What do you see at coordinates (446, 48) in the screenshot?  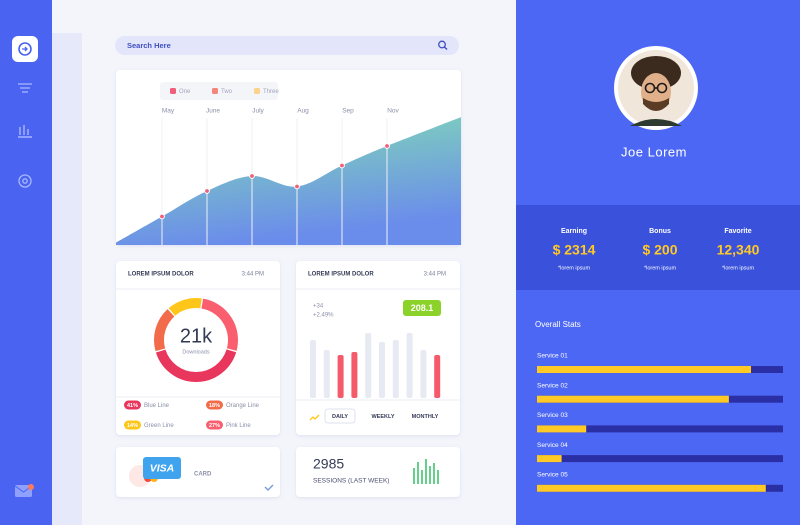 I see `search-icon-handle` at bounding box center [446, 48].